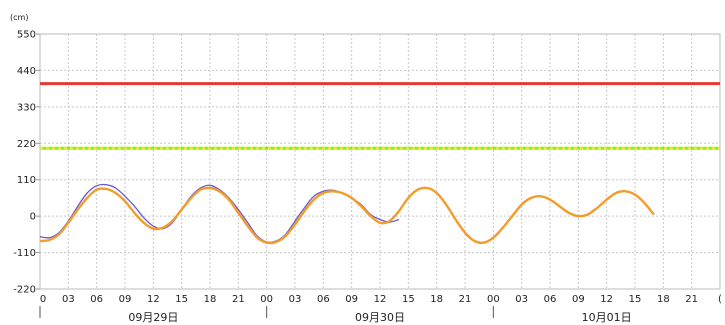  Describe the element at coordinates (26, 163) in the screenshot. I see `y-axis-ticks: 550 440 330 220 110 0 -110 -220` at that location.